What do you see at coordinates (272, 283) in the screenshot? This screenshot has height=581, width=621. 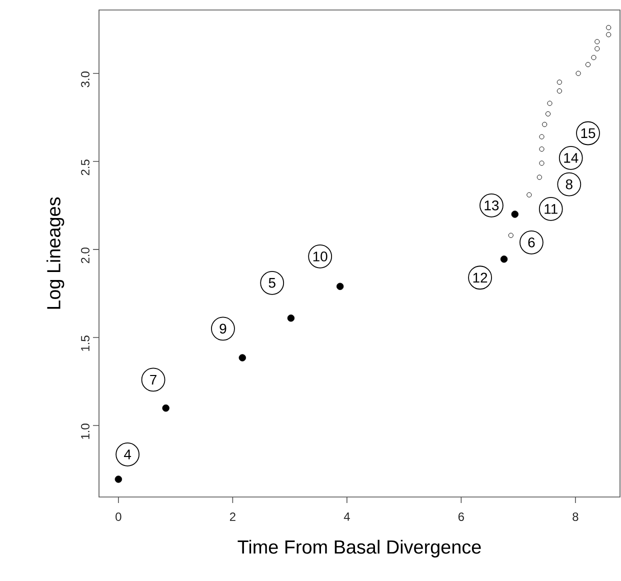 I see `annotation: 5` at bounding box center [272, 283].